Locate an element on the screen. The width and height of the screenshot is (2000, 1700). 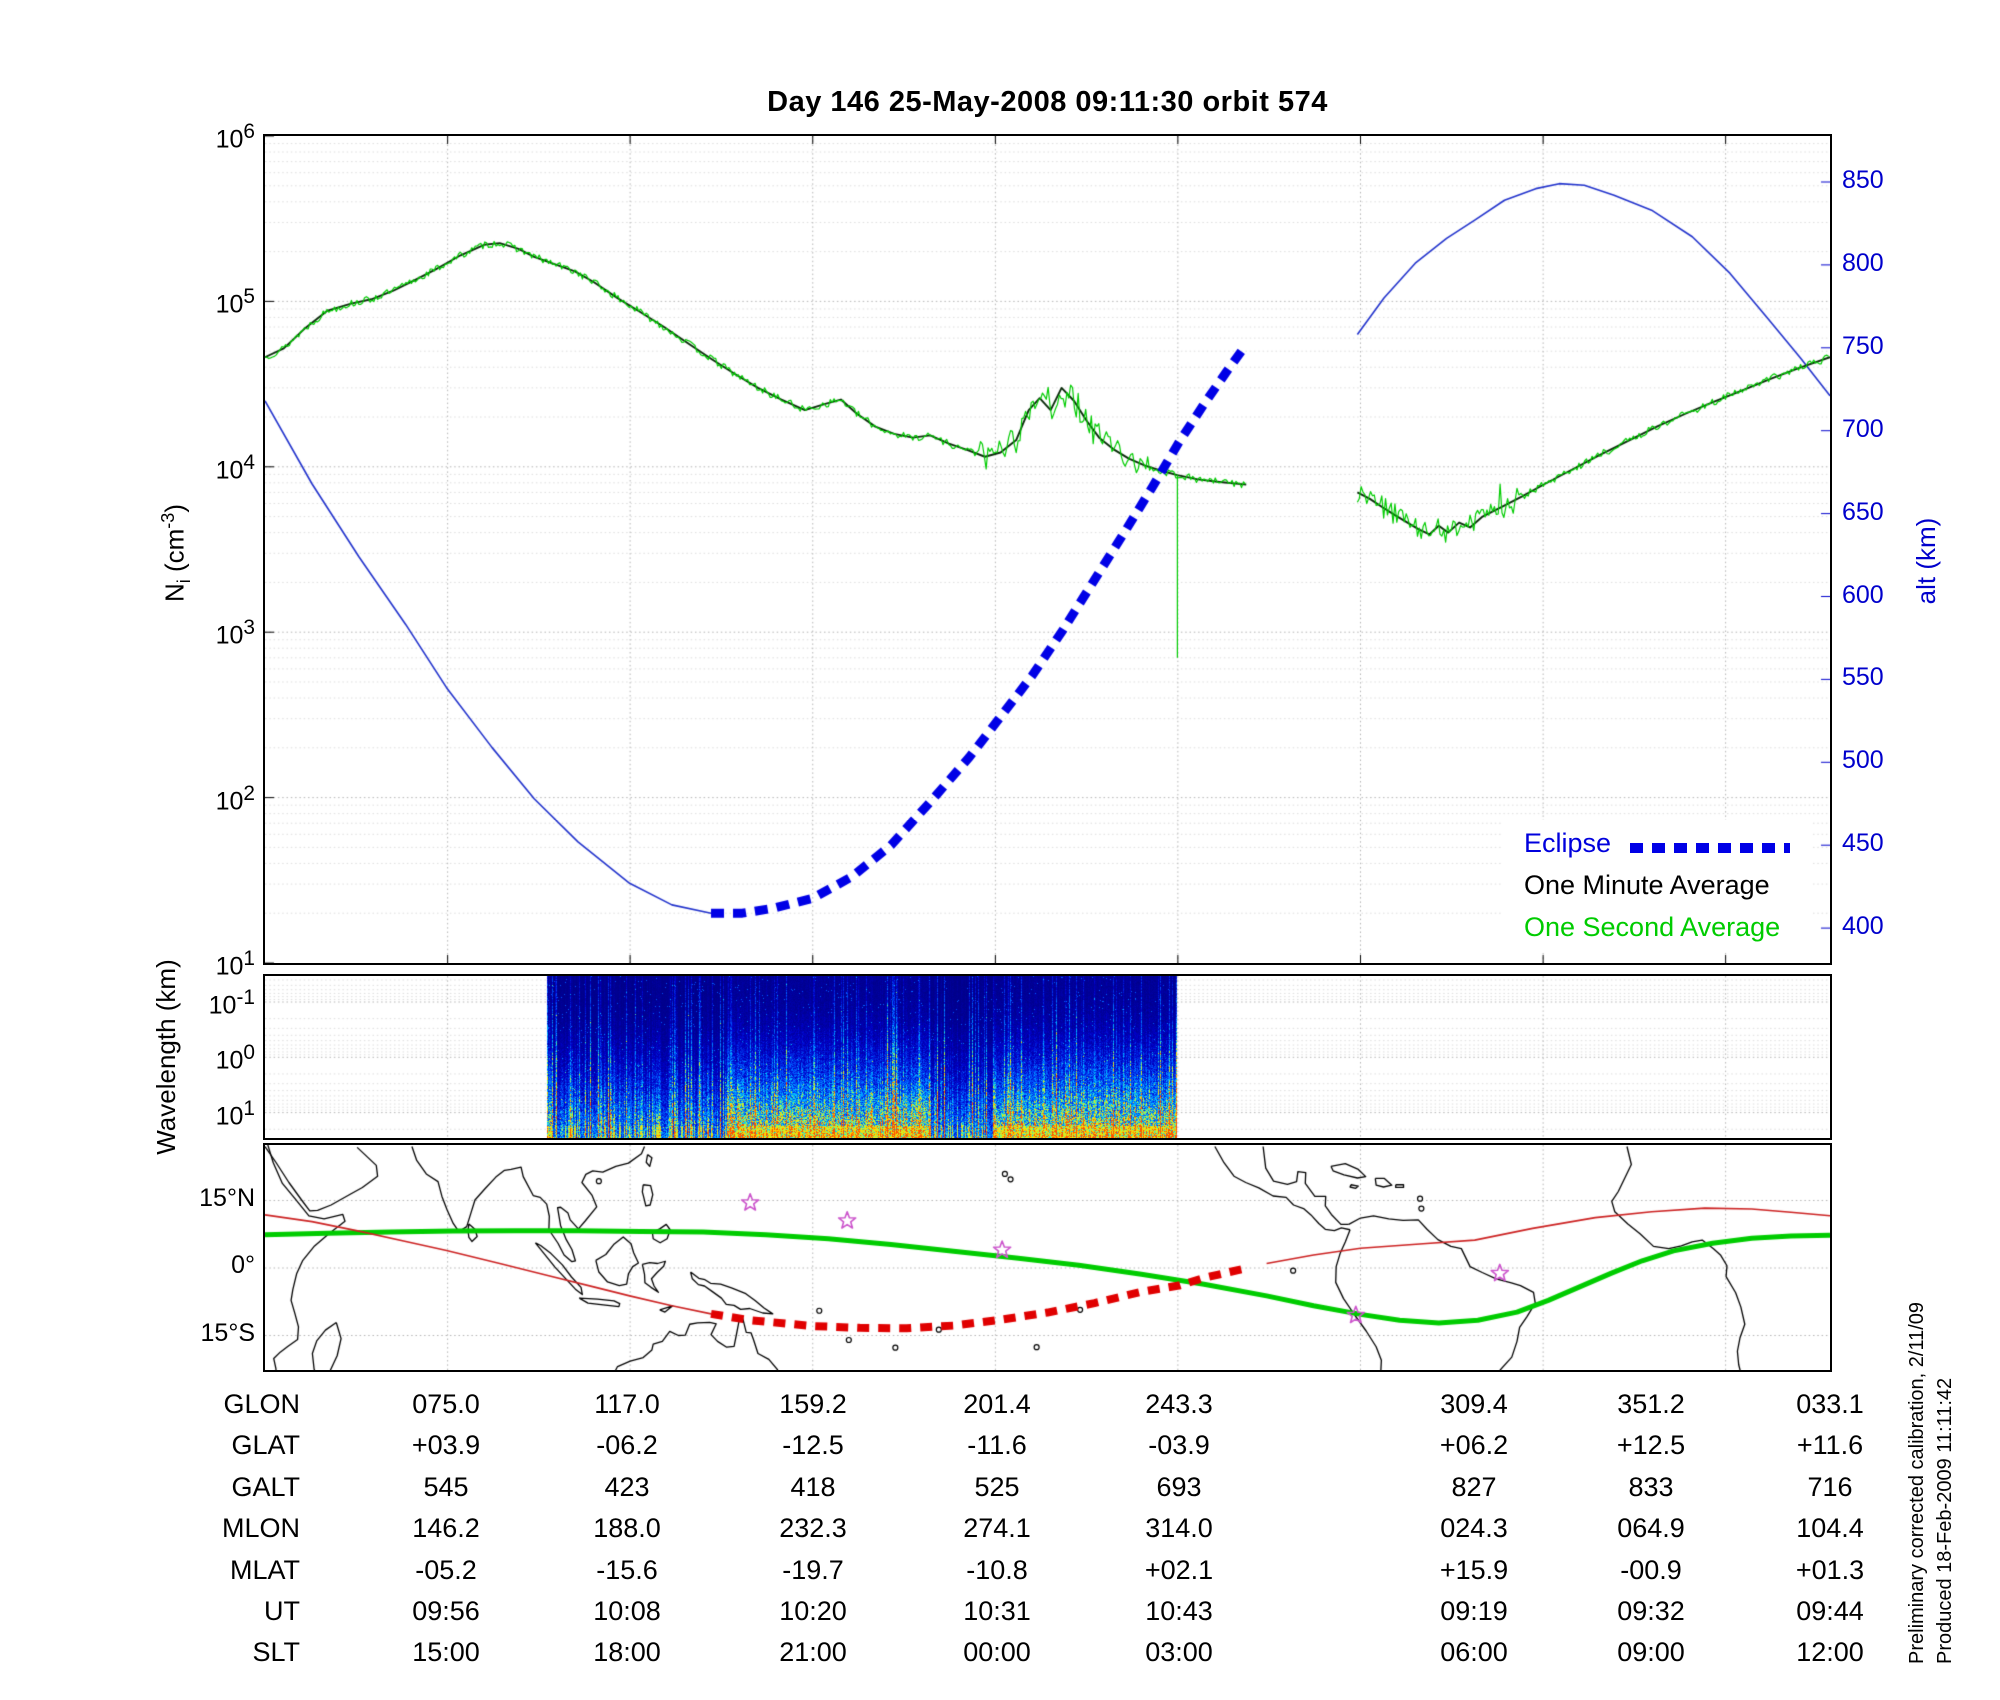
table-cell: 00:00 is located at coordinates (997, 1652).